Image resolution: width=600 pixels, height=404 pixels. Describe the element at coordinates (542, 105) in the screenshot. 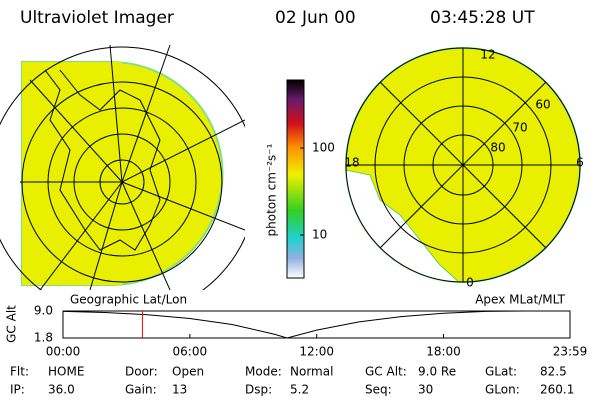

I see `polar-label: 60` at that location.